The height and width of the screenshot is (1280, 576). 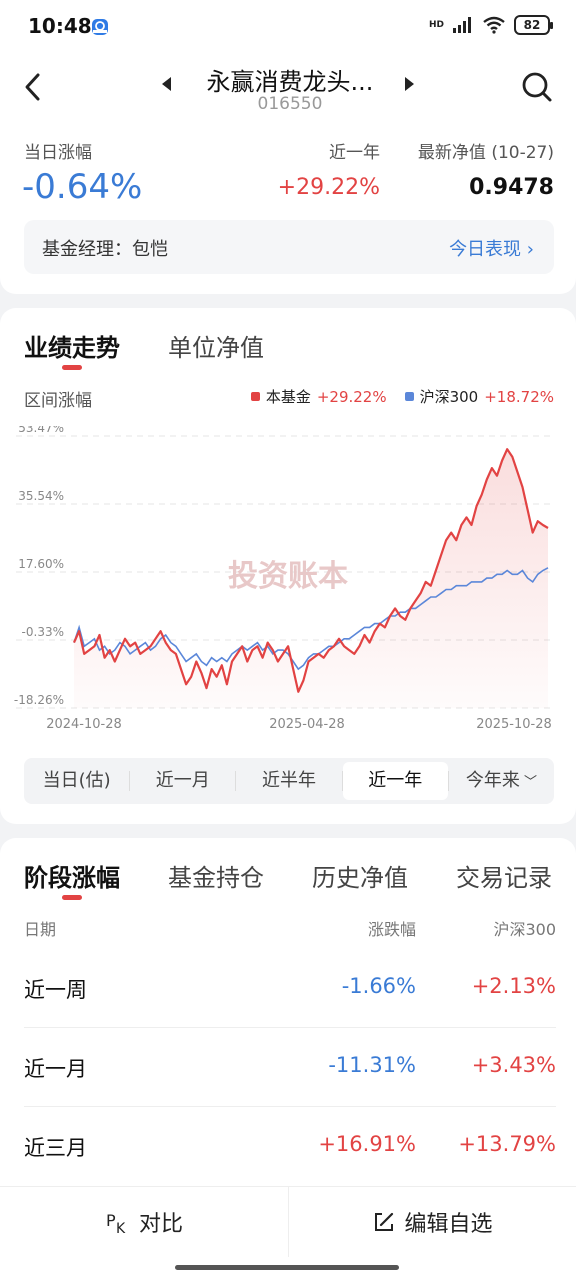 What do you see at coordinates (462, 25) in the screenshot?
I see `signal-icon` at bounding box center [462, 25].